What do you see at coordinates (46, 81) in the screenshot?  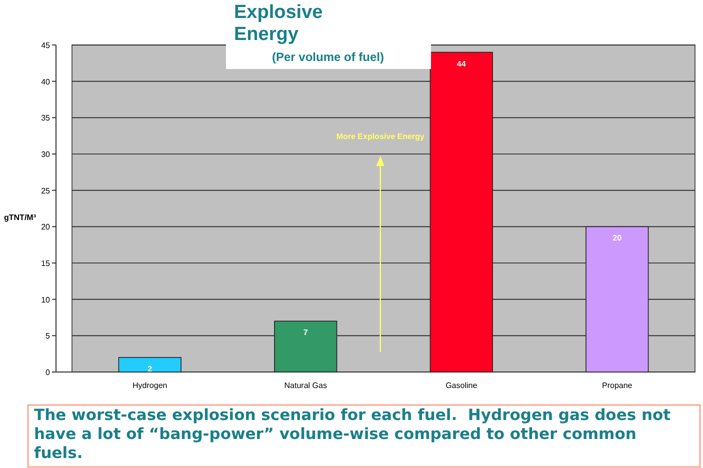 I see `y-tick-label: 40` at bounding box center [46, 81].